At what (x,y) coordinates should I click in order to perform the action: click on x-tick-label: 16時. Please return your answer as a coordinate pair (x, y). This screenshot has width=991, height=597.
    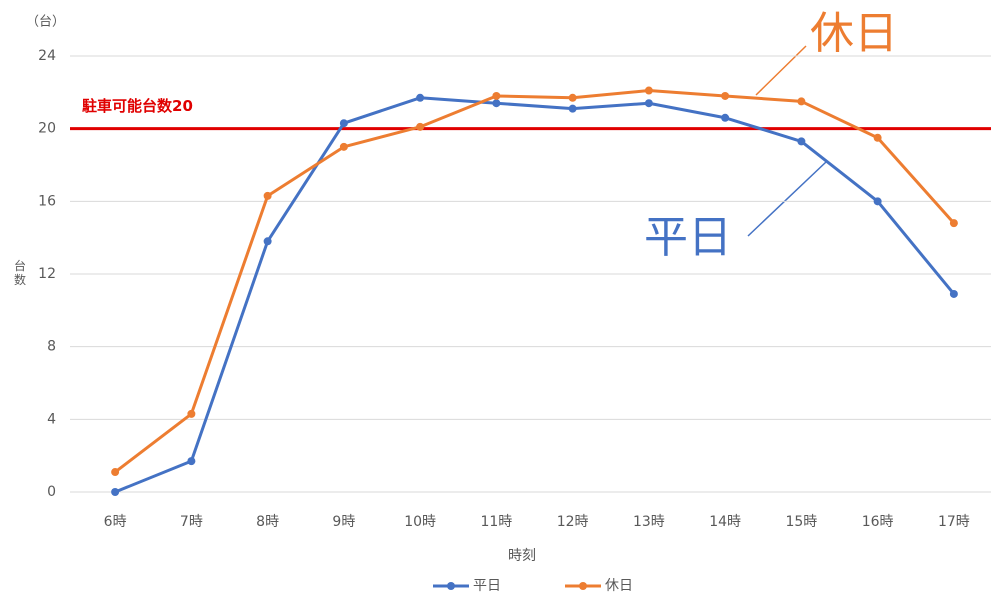
    Looking at the image, I should click on (878, 522).